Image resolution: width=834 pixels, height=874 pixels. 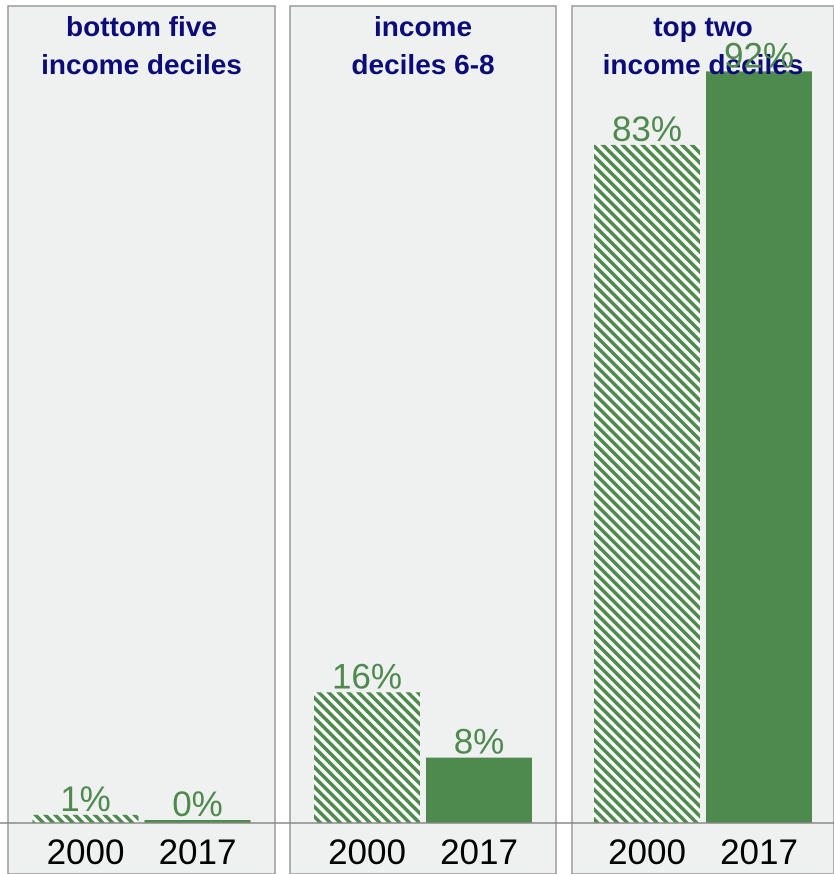 I want to click on value-label: 92%, so click(x=759, y=55).